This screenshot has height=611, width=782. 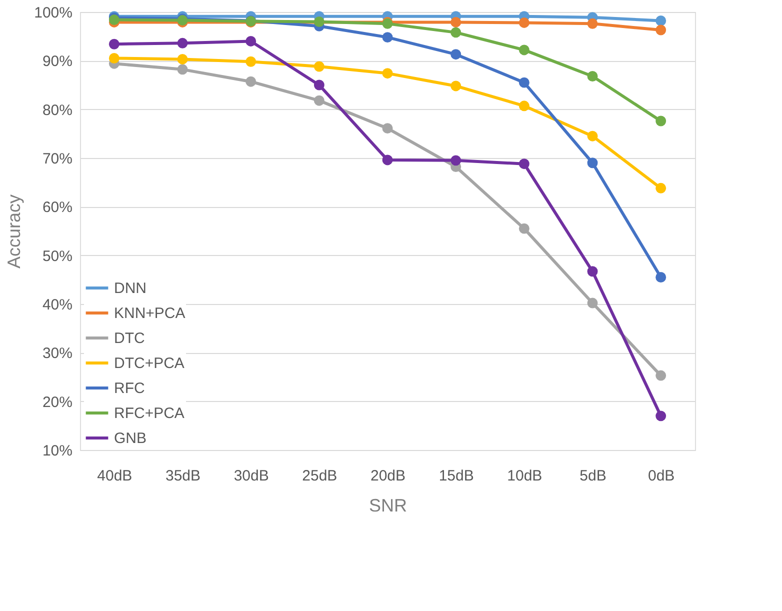 What do you see at coordinates (57, 353) in the screenshot?
I see `y-tick-label: 30%` at bounding box center [57, 353].